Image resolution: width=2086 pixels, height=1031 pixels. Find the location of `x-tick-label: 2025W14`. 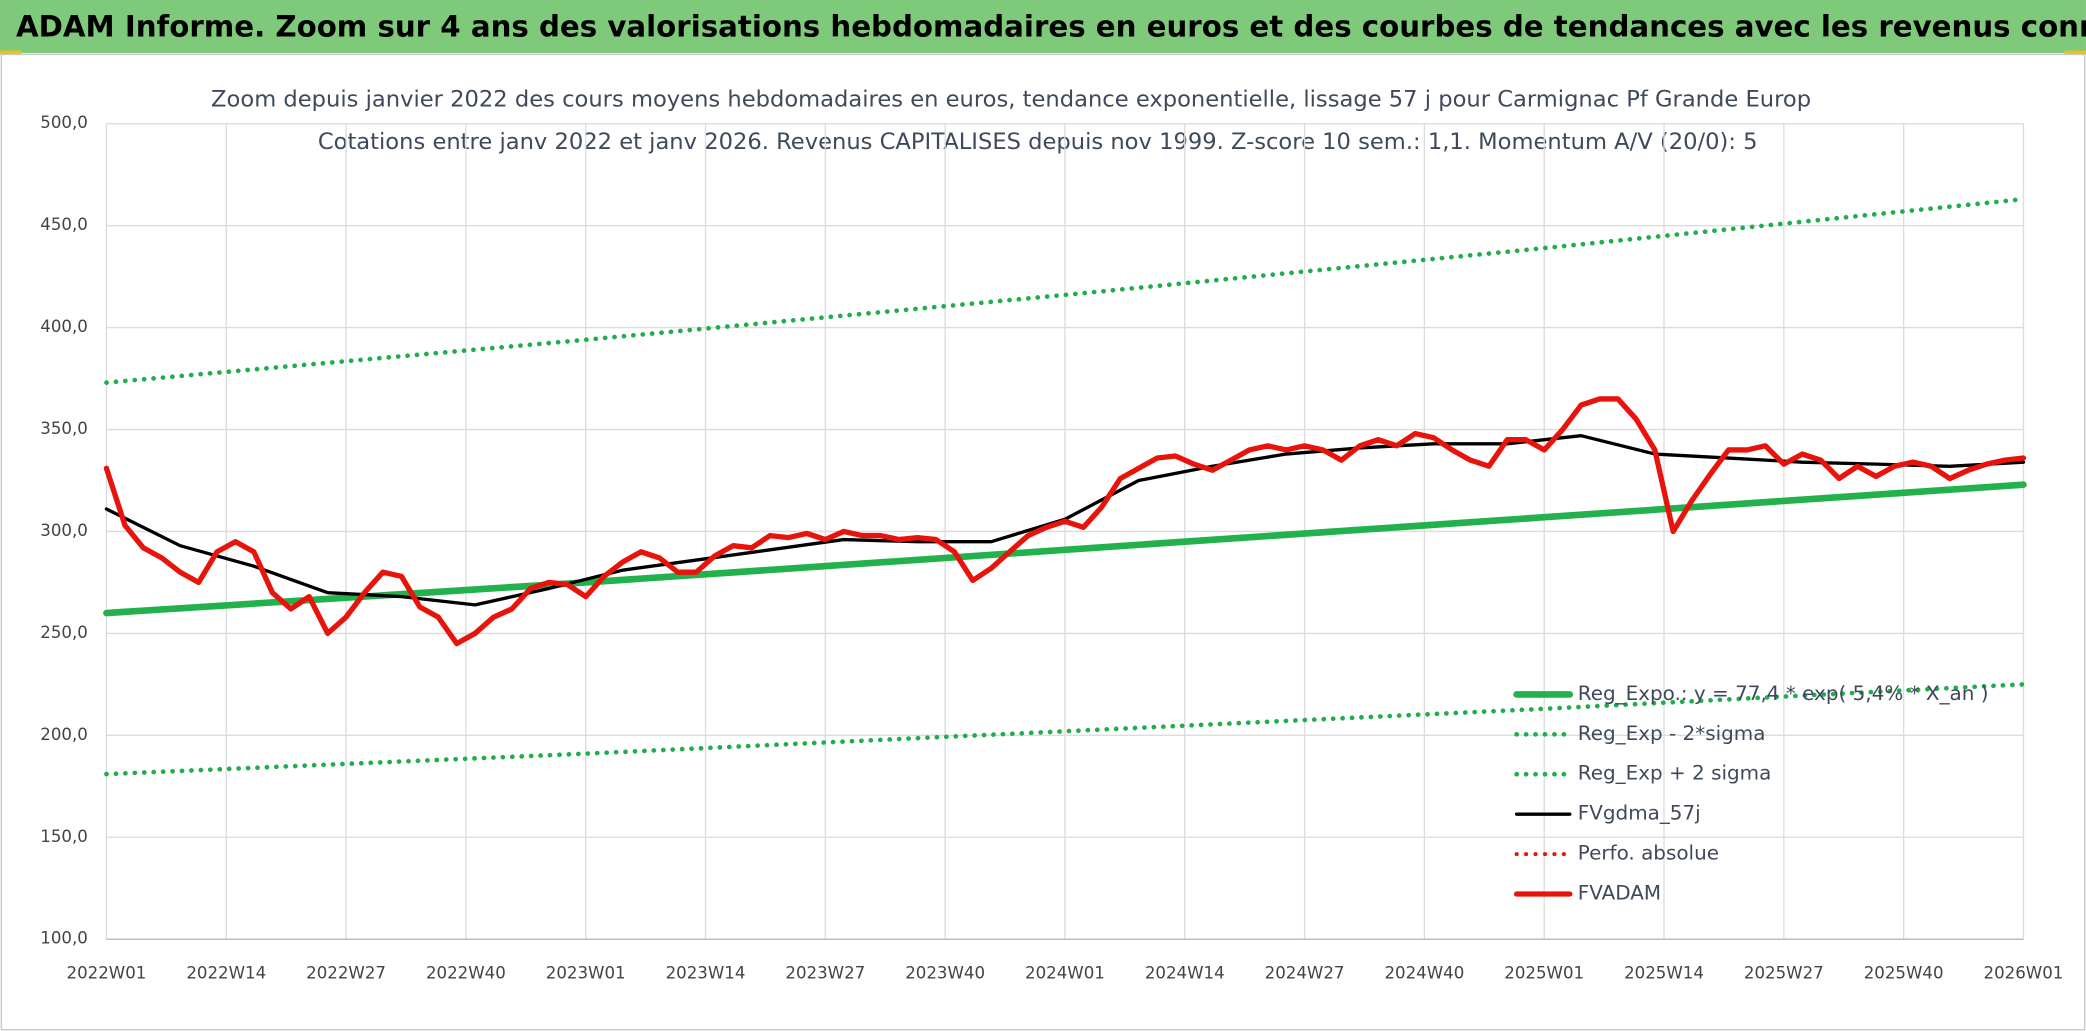

x-tick-label: 2025W14 is located at coordinates (1664, 972).